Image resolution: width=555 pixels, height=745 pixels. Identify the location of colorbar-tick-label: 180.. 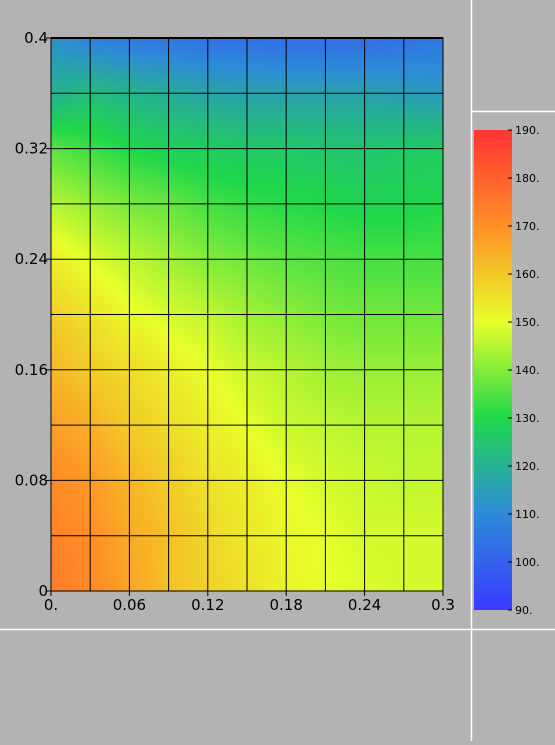
(527, 178).